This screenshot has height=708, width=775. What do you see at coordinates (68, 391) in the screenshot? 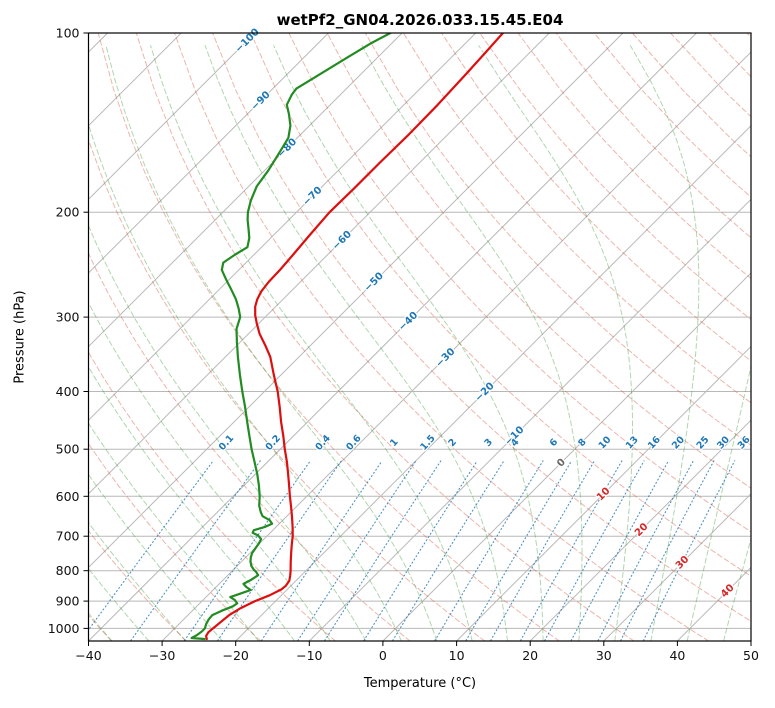
I see `y-tick-label: 400` at bounding box center [68, 391].